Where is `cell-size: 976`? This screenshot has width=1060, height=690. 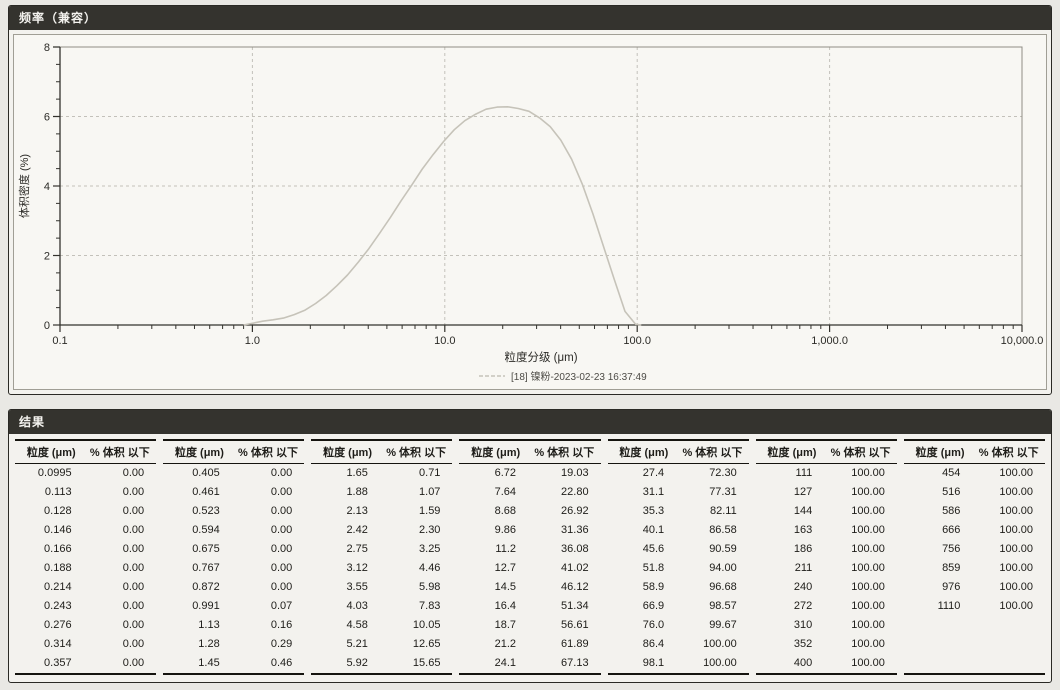
cell-size: 976 is located at coordinates (951, 587).